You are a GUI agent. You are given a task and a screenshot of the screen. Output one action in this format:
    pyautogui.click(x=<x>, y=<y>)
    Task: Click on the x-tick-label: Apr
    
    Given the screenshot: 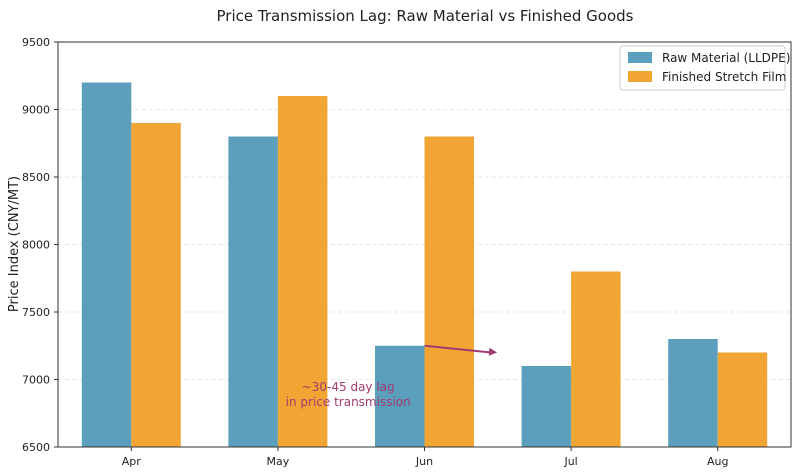 What is the action you would take?
    pyautogui.click(x=132, y=461)
    